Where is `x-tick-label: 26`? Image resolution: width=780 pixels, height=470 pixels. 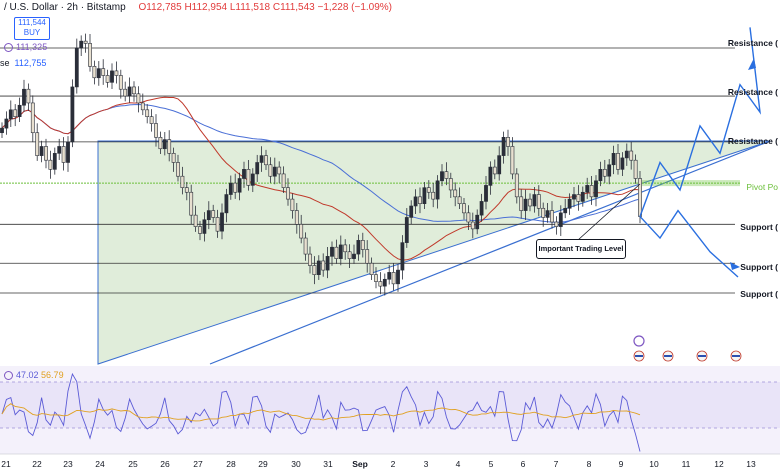
x-tick-label: 26 is located at coordinates (165, 464).